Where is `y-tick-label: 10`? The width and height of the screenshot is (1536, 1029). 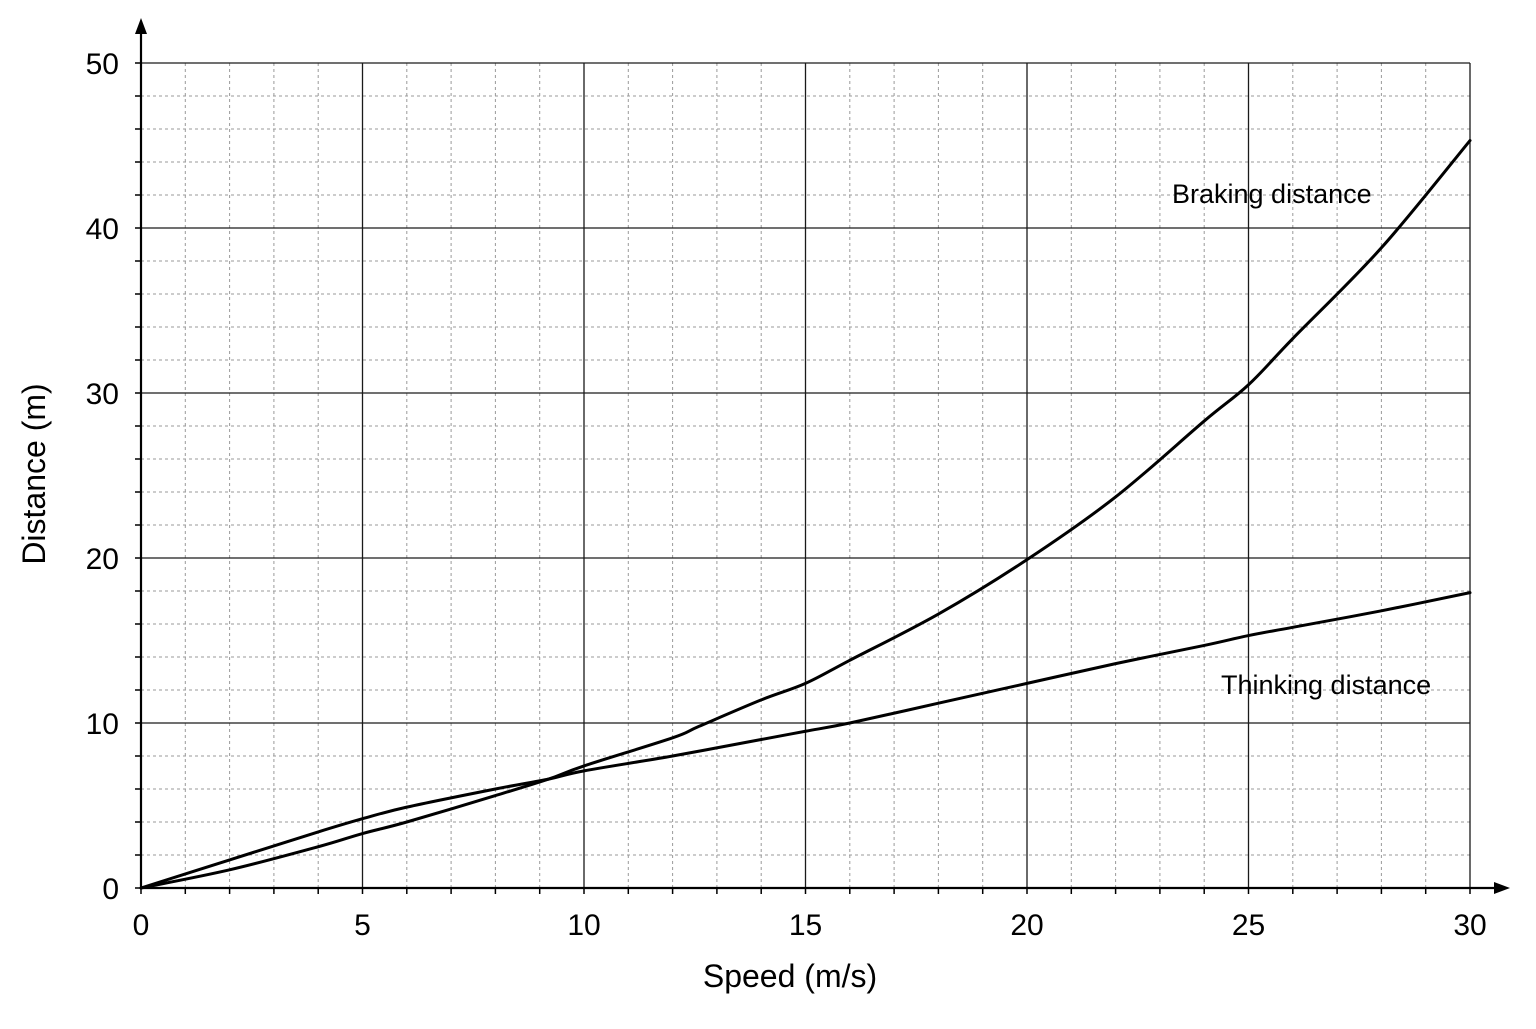
y-tick-label: 10 is located at coordinates (102, 724).